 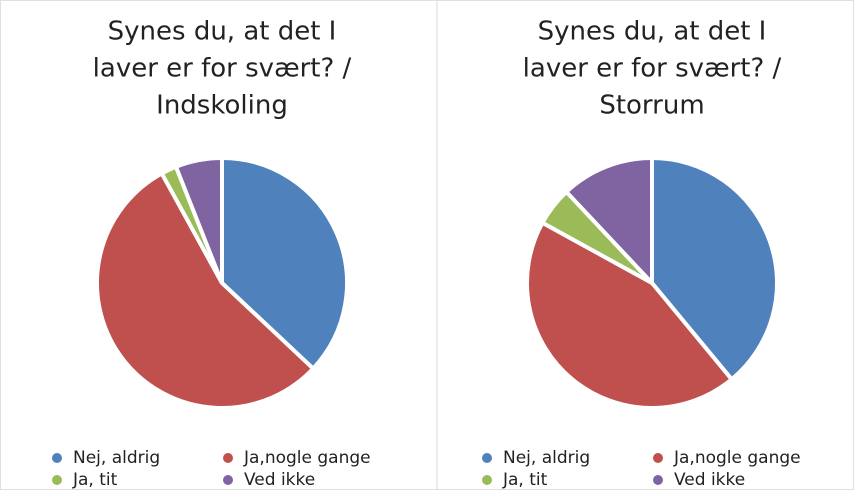 I want to click on chart-title: Indskoling, so click(x=222, y=106).